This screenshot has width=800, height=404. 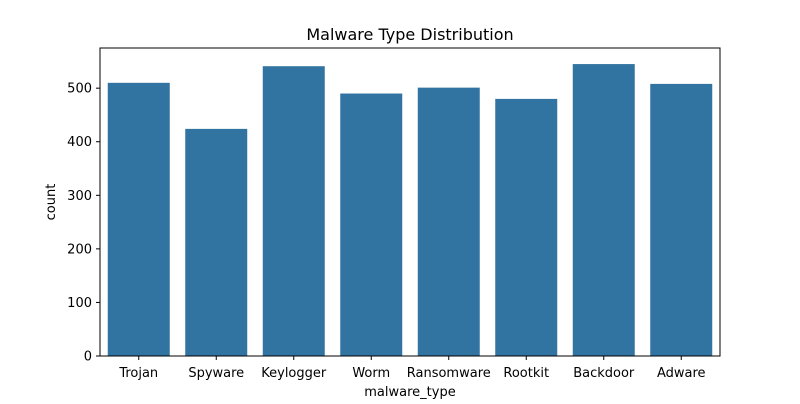 I want to click on bar-backdoor, so click(x=603, y=210).